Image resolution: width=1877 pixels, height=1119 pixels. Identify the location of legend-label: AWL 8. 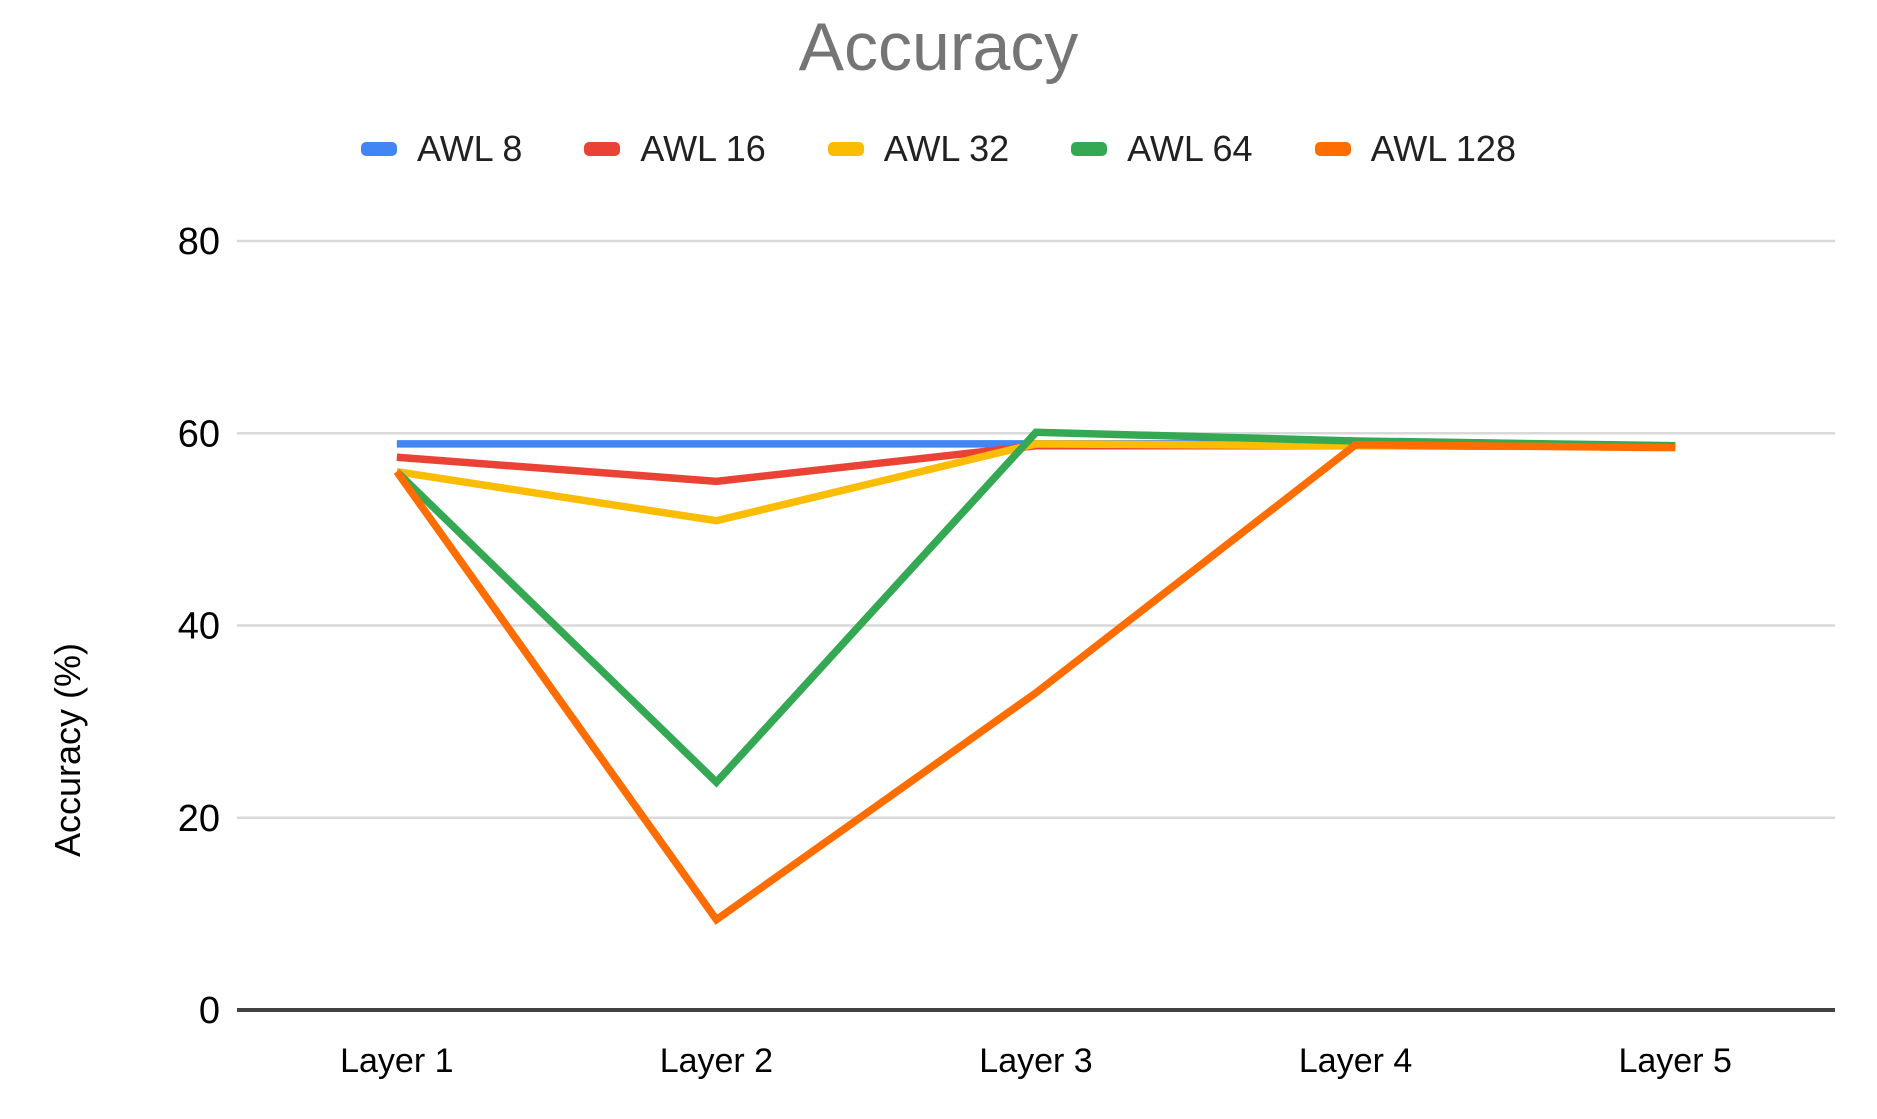
(470, 148).